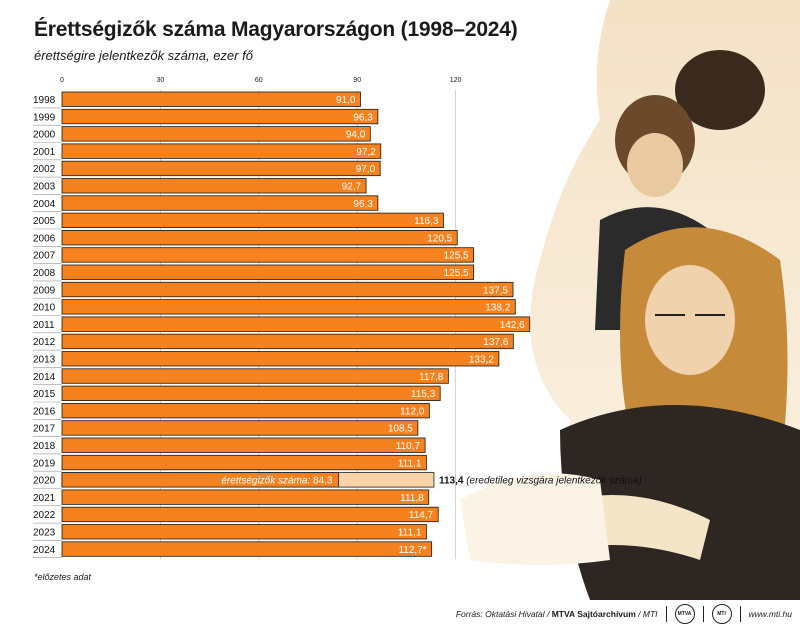 The width and height of the screenshot is (800, 632). What do you see at coordinates (554, 481) in the screenshot?
I see `outer-note: (eredetileg vizsgára jelentkezők száma)` at bounding box center [554, 481].